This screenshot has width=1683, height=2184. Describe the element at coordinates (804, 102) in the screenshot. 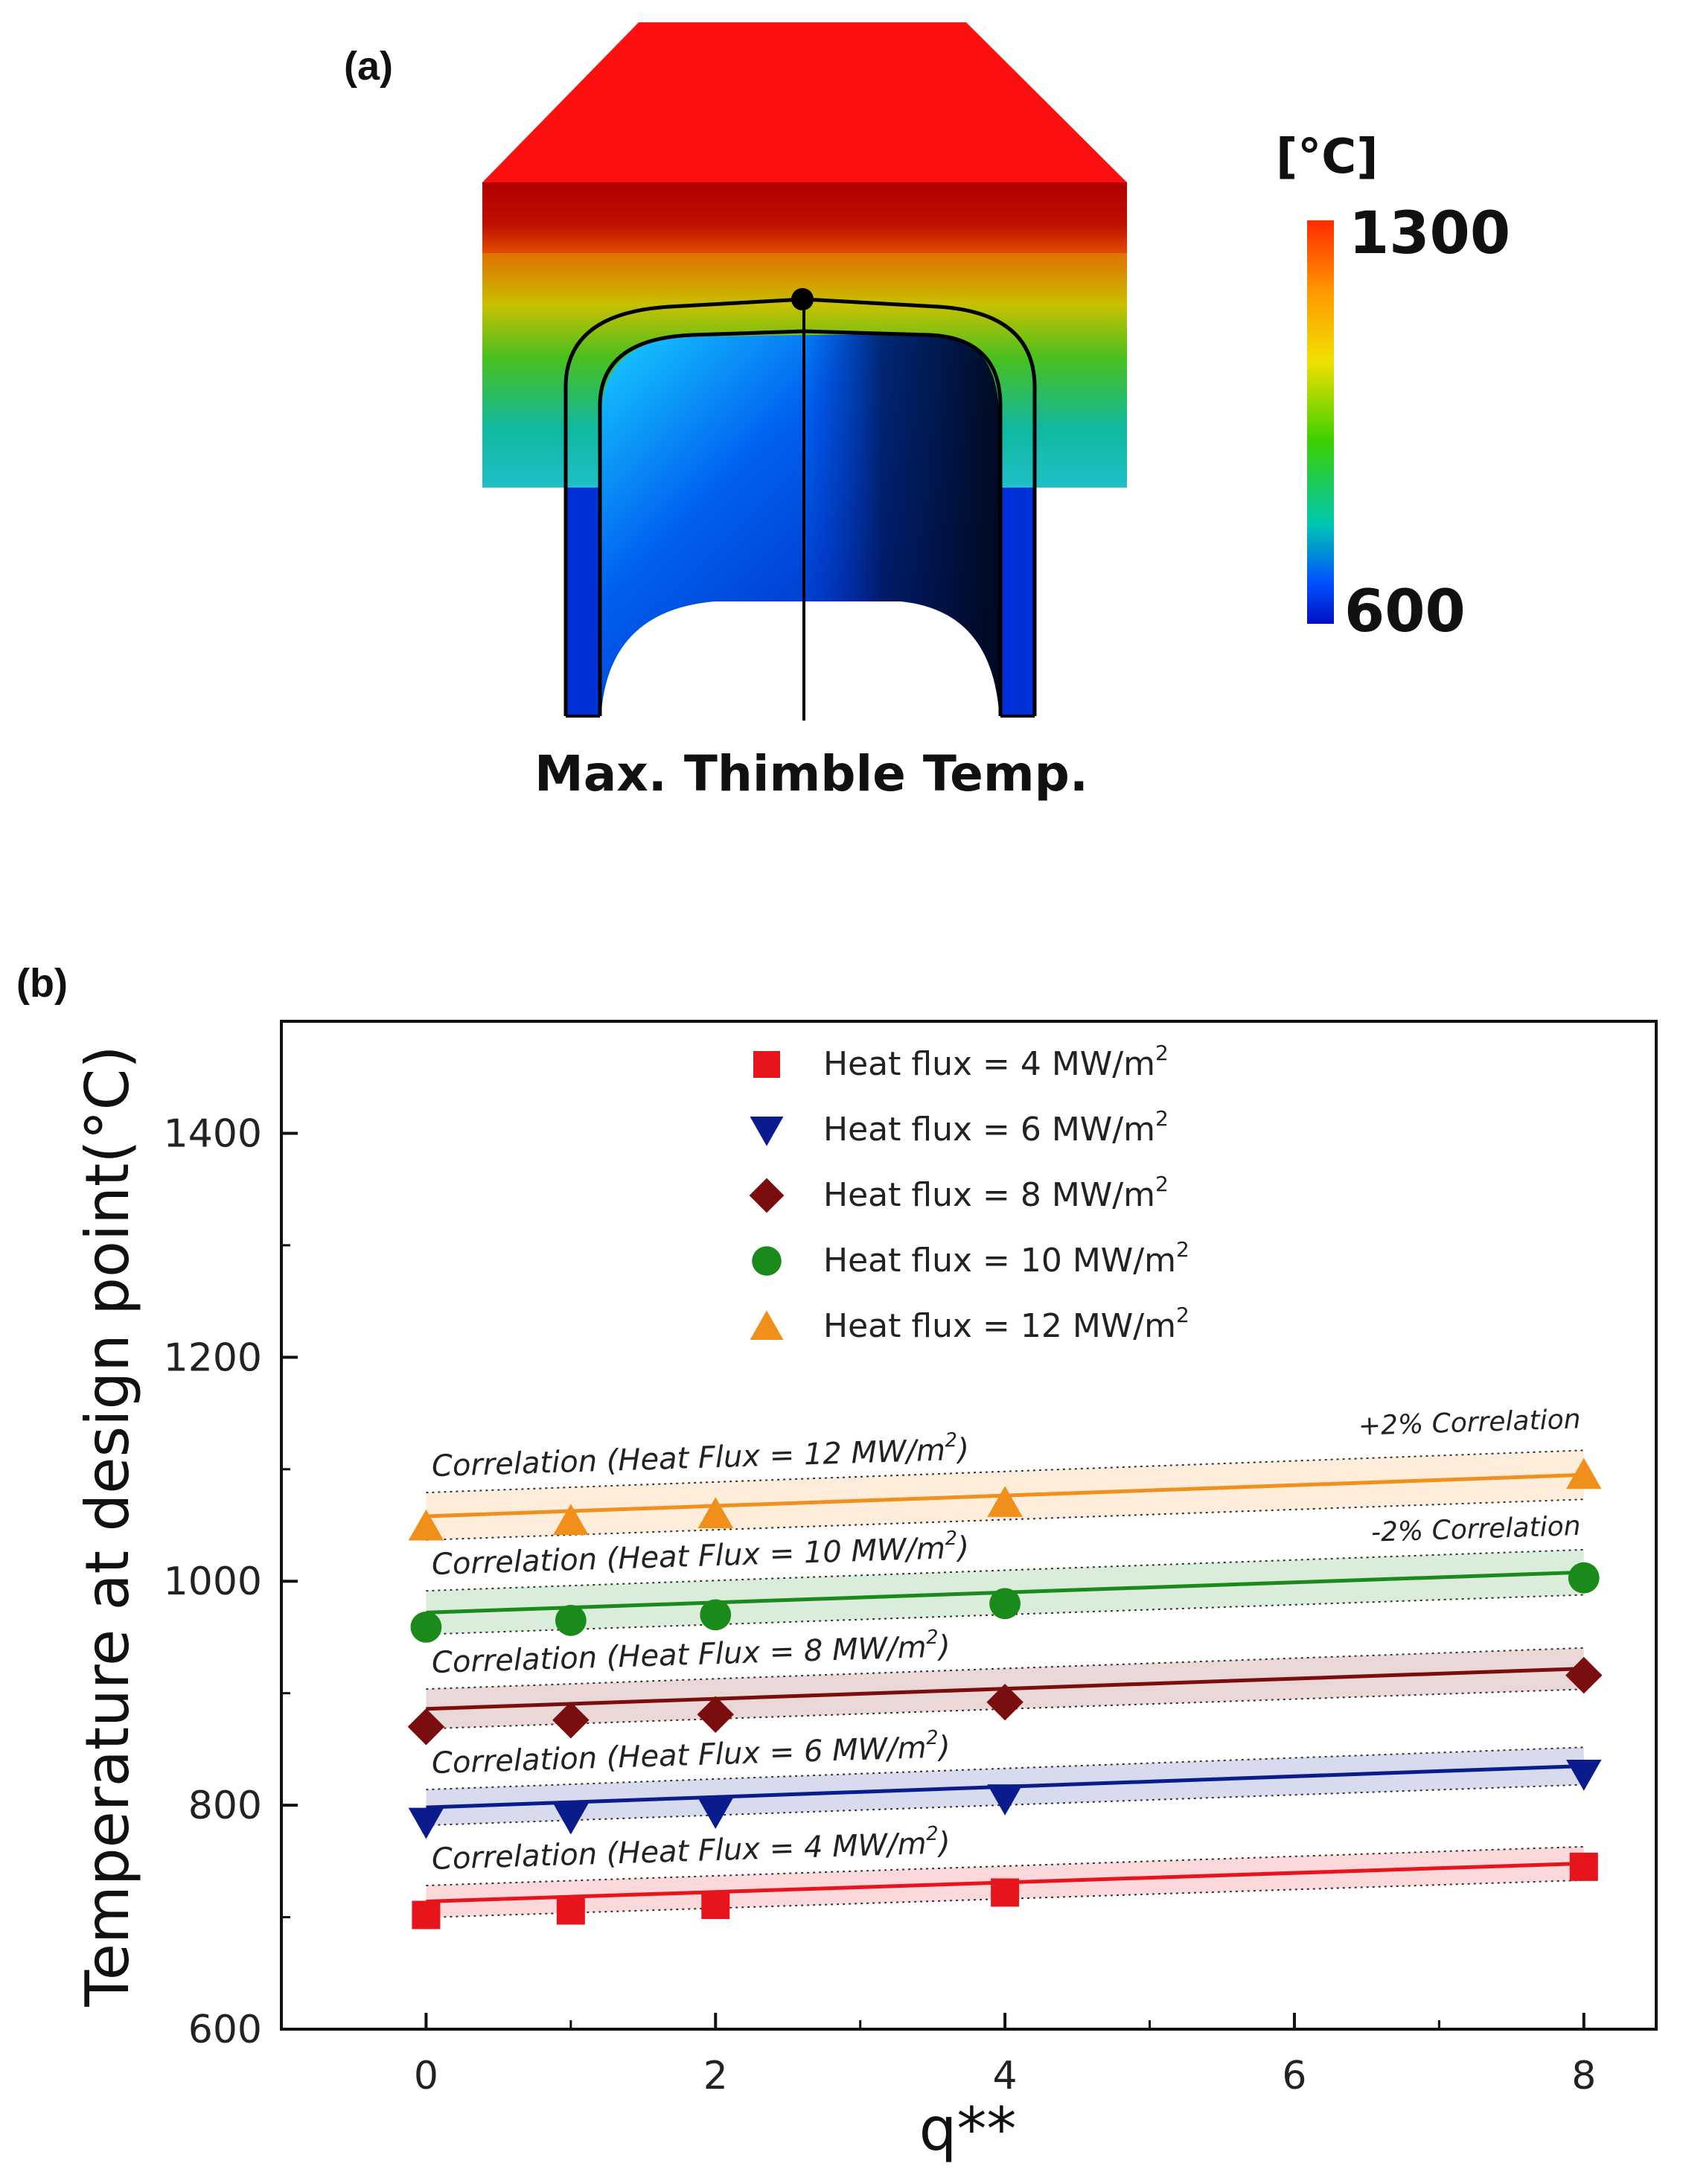

I see `hot-zone-block` at that location.